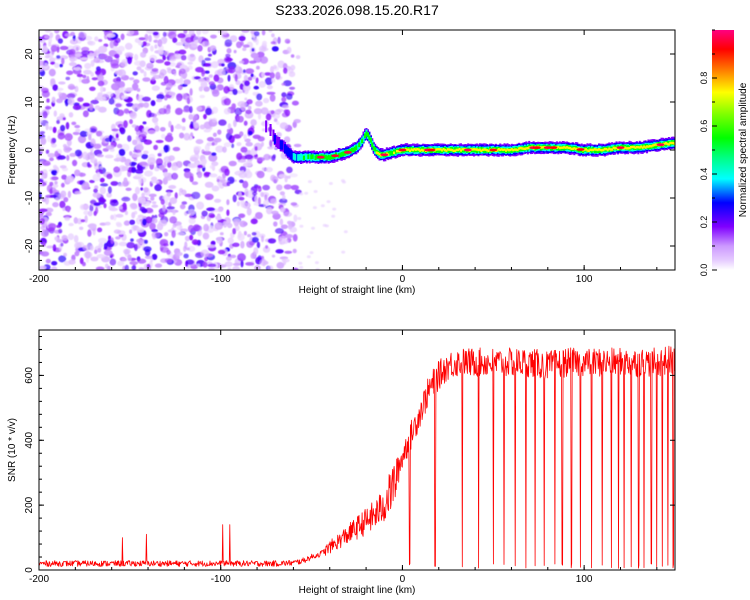 Image resolution: width=750 pixels, height=600 pixels. I want to click on snr-x-label: Height of straight line (km), so click(357, 590).